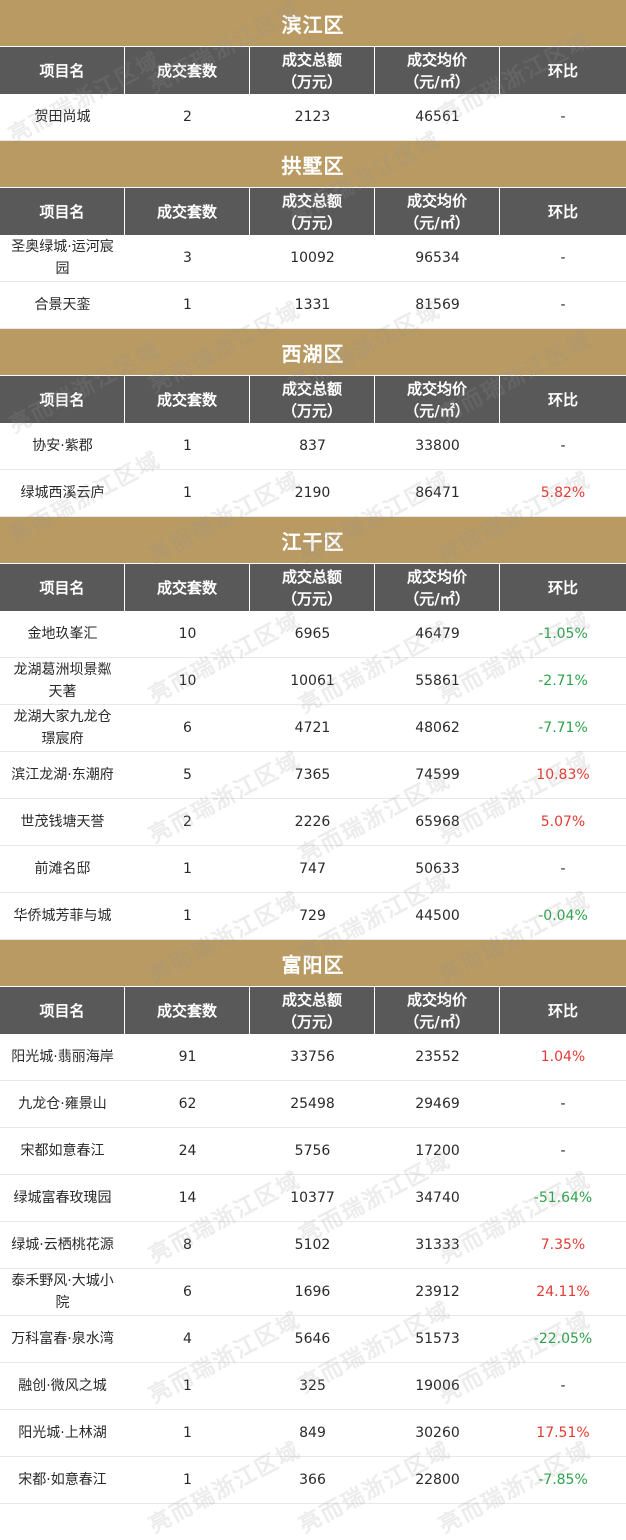 This screenshot has height=1540, width=626. I want to click on district-title: 拱墅区, so click(313, 164).